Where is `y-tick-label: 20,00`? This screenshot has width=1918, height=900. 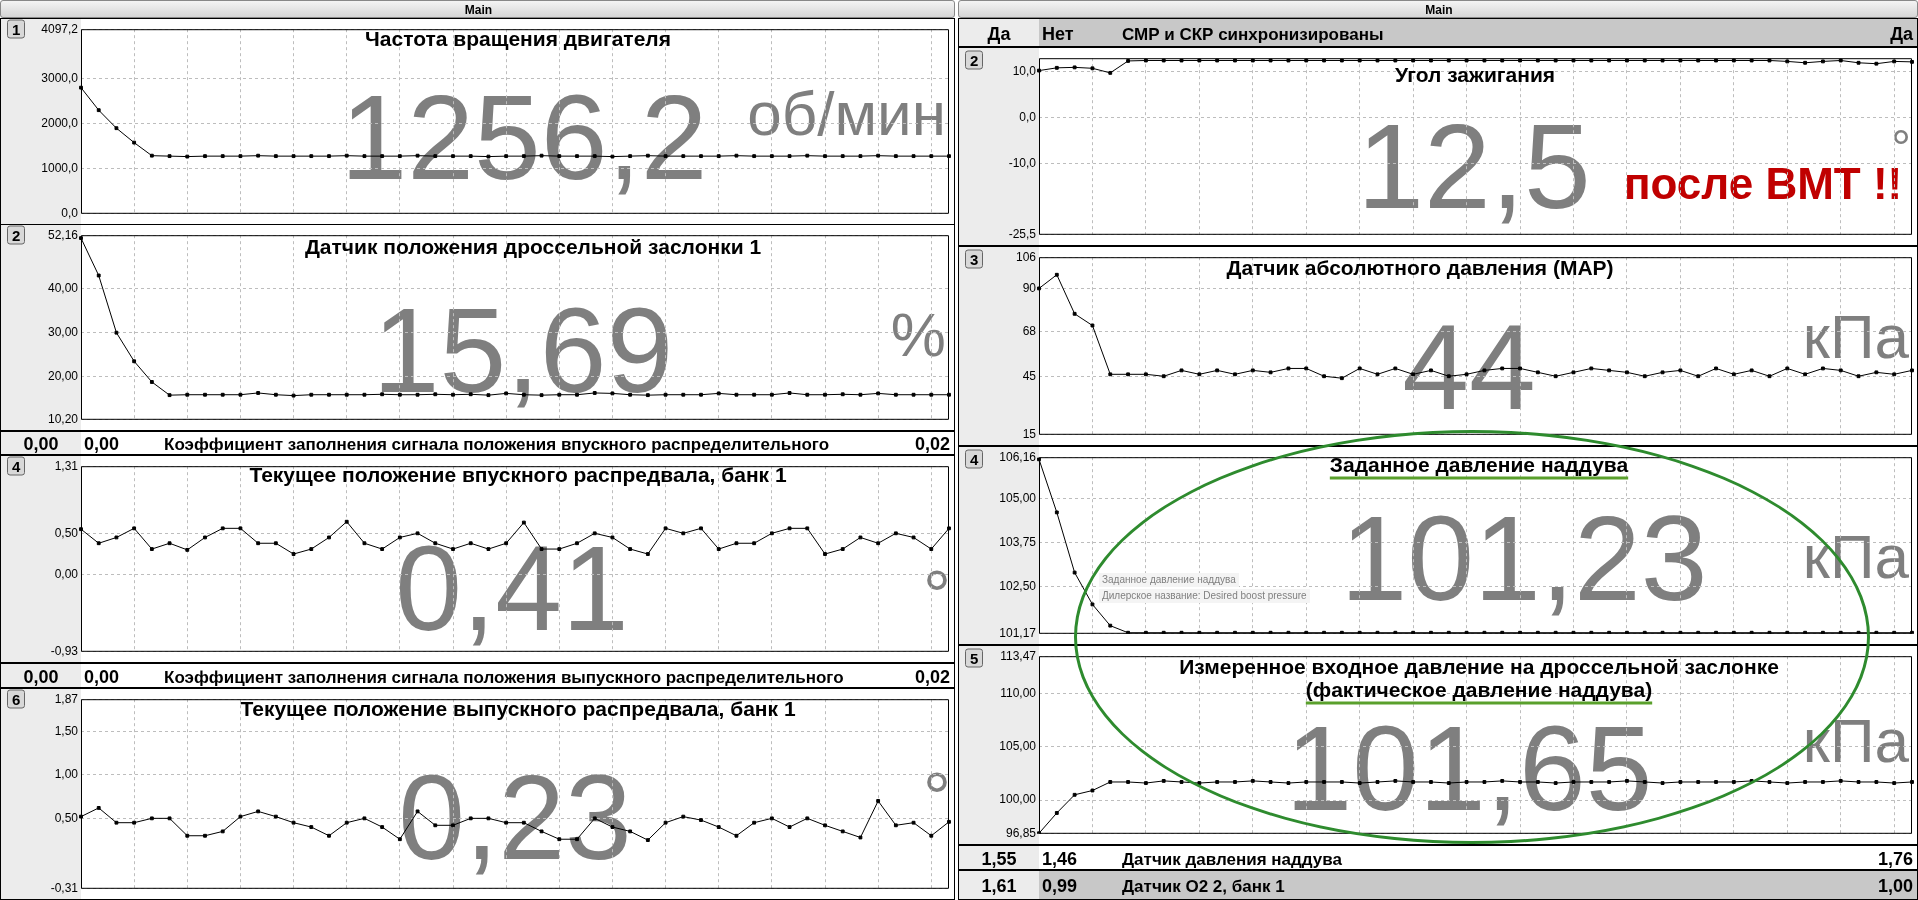
y-tick-label: 20,00 is located at coordinates (63, 376).